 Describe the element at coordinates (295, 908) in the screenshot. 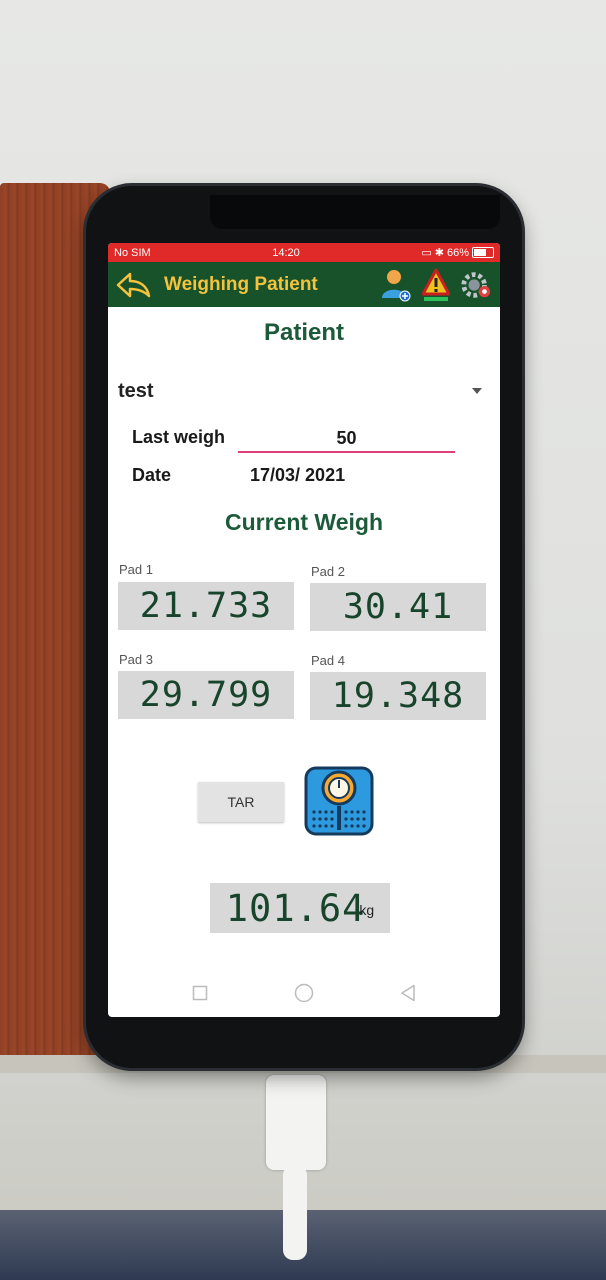

I see `total-weight-value: 101.64` at that location.